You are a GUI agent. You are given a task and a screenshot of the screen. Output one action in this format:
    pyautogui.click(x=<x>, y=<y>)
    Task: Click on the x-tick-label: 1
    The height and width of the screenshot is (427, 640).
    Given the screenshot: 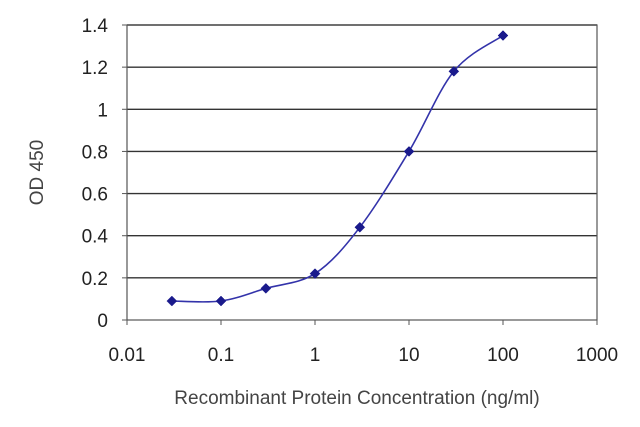 What is the action you would take?
    pyautogui.click(x=315, y=355)
    